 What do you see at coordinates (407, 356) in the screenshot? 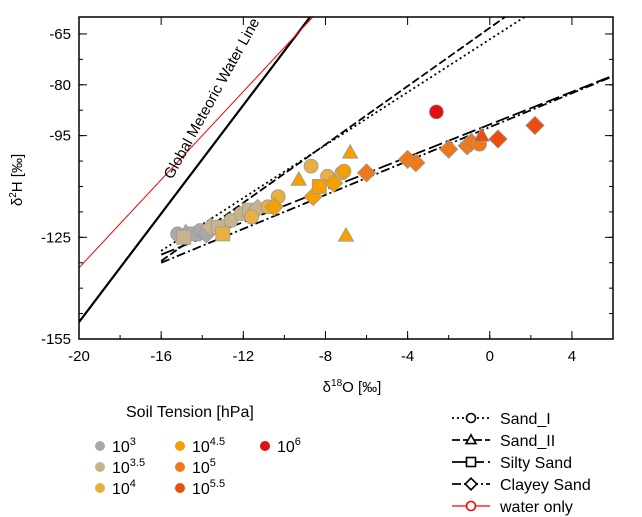
I see `x-tick-label: -4` at bounding box center [407, 356].